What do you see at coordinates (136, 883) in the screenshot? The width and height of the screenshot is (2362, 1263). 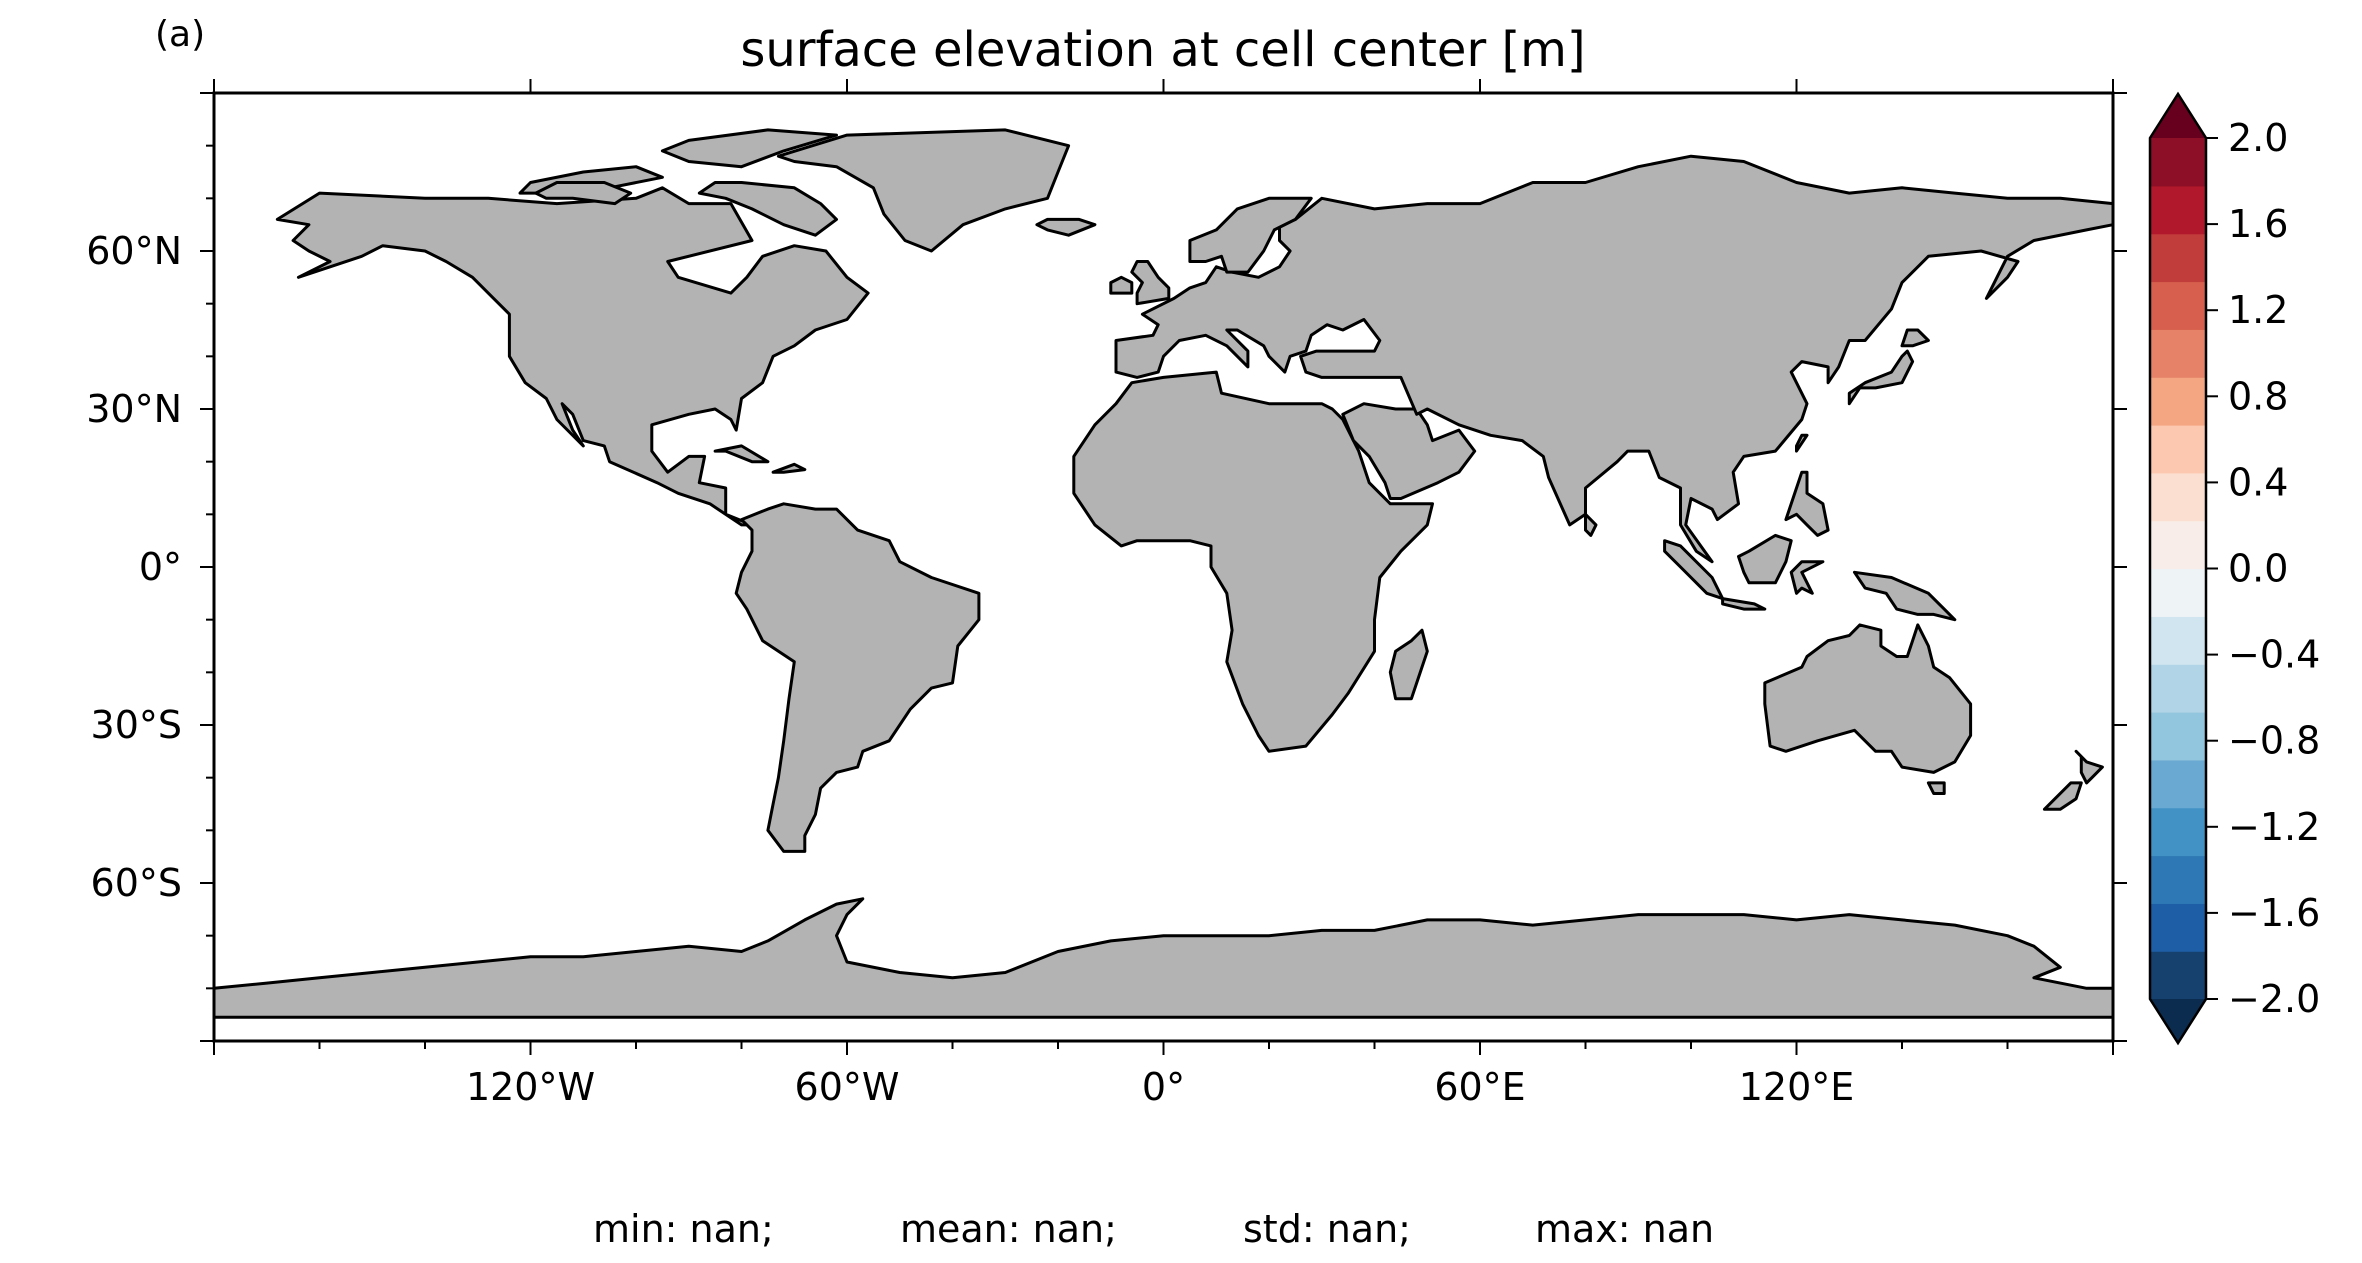 I see `lat-tick-label: 60°S` at bounding box center [136, 883].